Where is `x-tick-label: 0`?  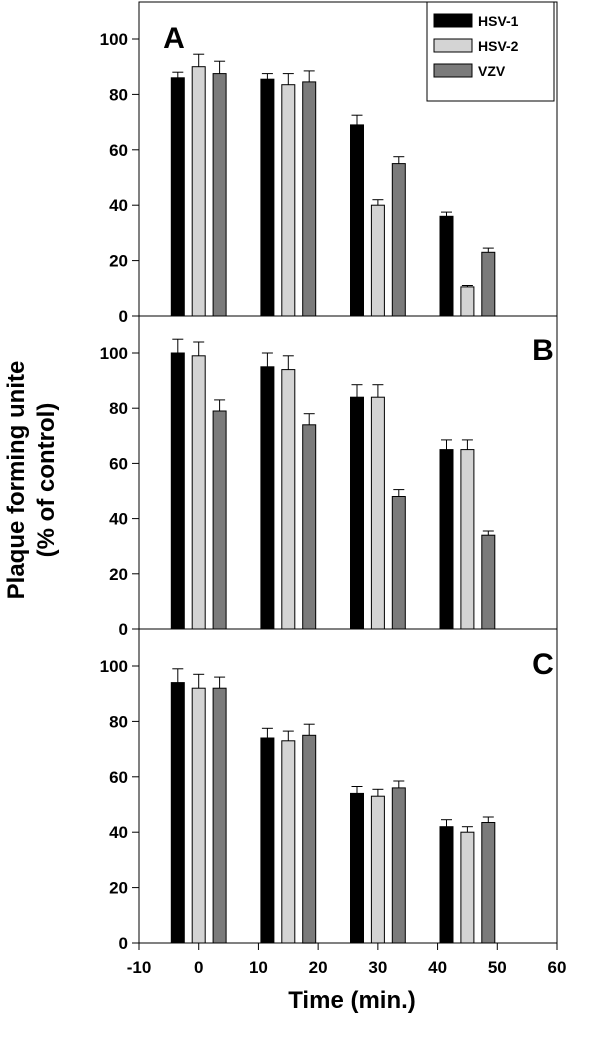 x-tick-label: 0 is located at coordinates (198, 967).